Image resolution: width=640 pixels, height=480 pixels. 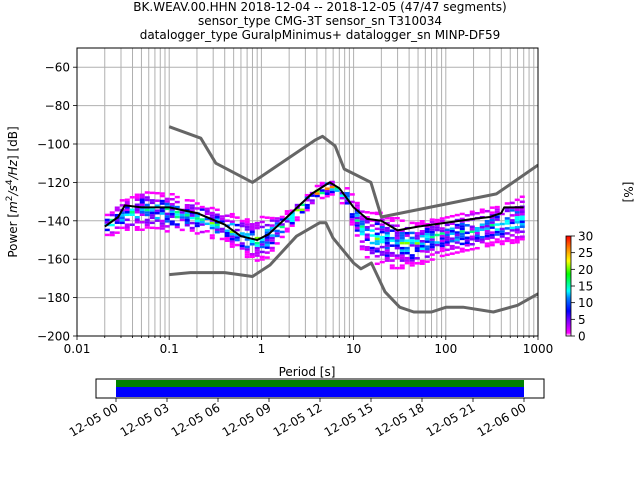 I want to click on x-tick-label: 100, so click(x=445, y=349).